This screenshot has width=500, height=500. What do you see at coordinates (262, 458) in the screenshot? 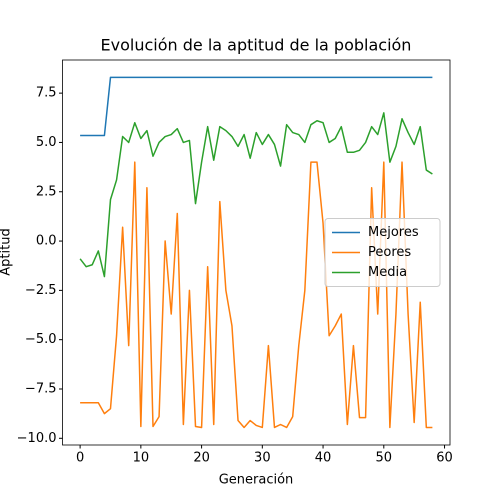
I see `x-tick-label: 30` at bounding box center [262, 458].